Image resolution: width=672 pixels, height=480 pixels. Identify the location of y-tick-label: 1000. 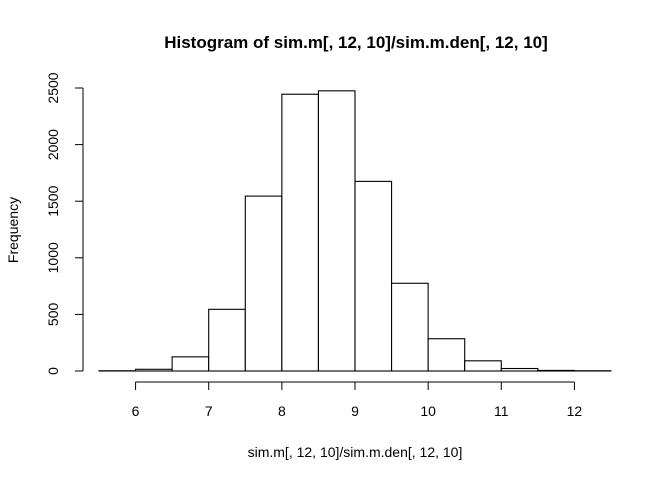
(53, 257).